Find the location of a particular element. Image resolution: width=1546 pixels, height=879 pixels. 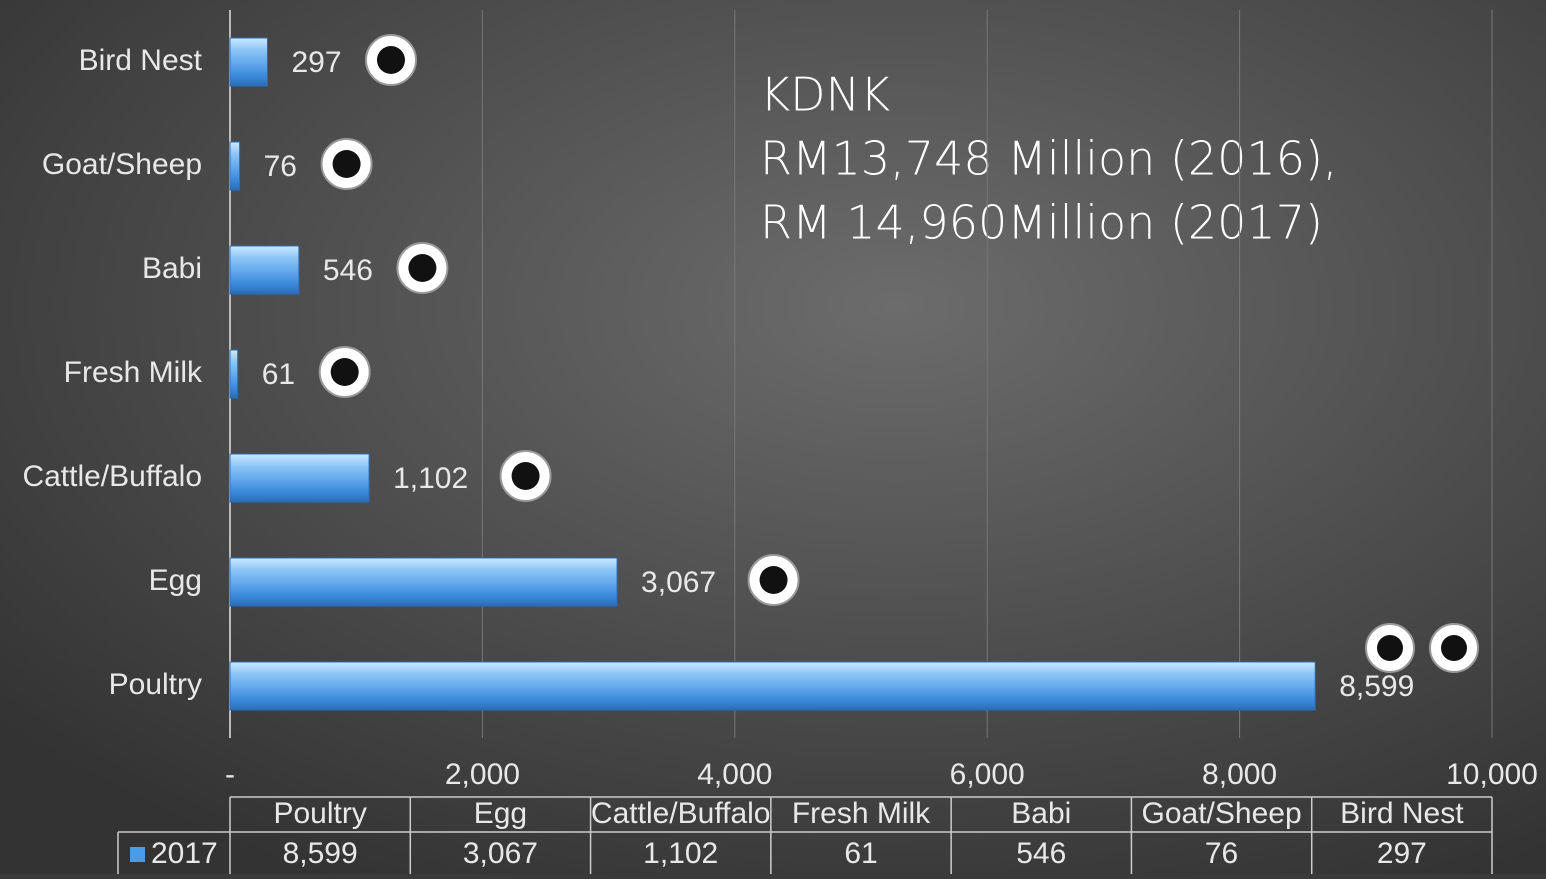

table-cell: 546 is located at coordinates (1041, 853).